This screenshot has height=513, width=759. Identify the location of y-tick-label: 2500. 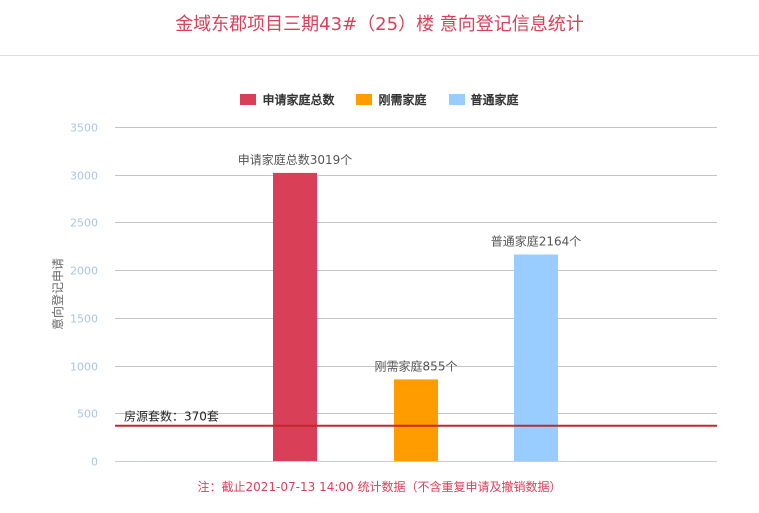
(84, 223).